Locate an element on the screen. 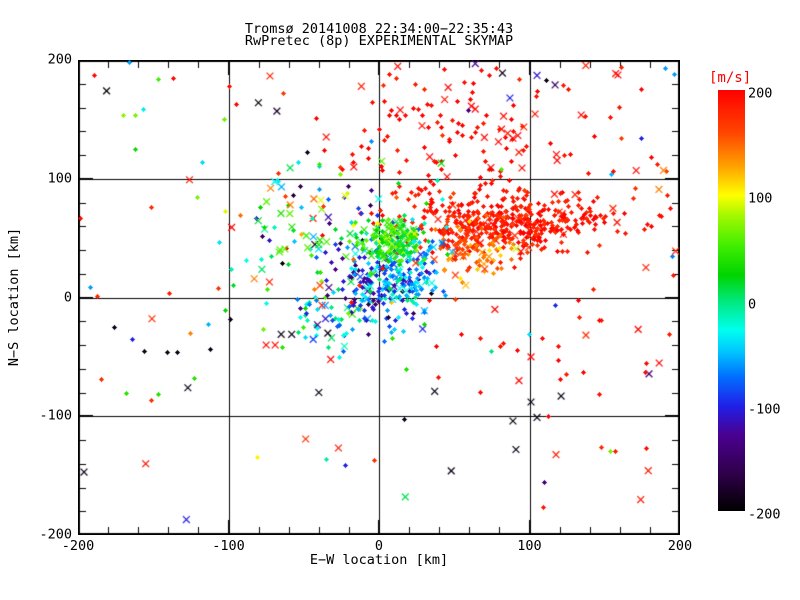 The height and width of the screenshot is (600, 800). colorbar-tick-label: 100 is located at coordinates (760, 198).